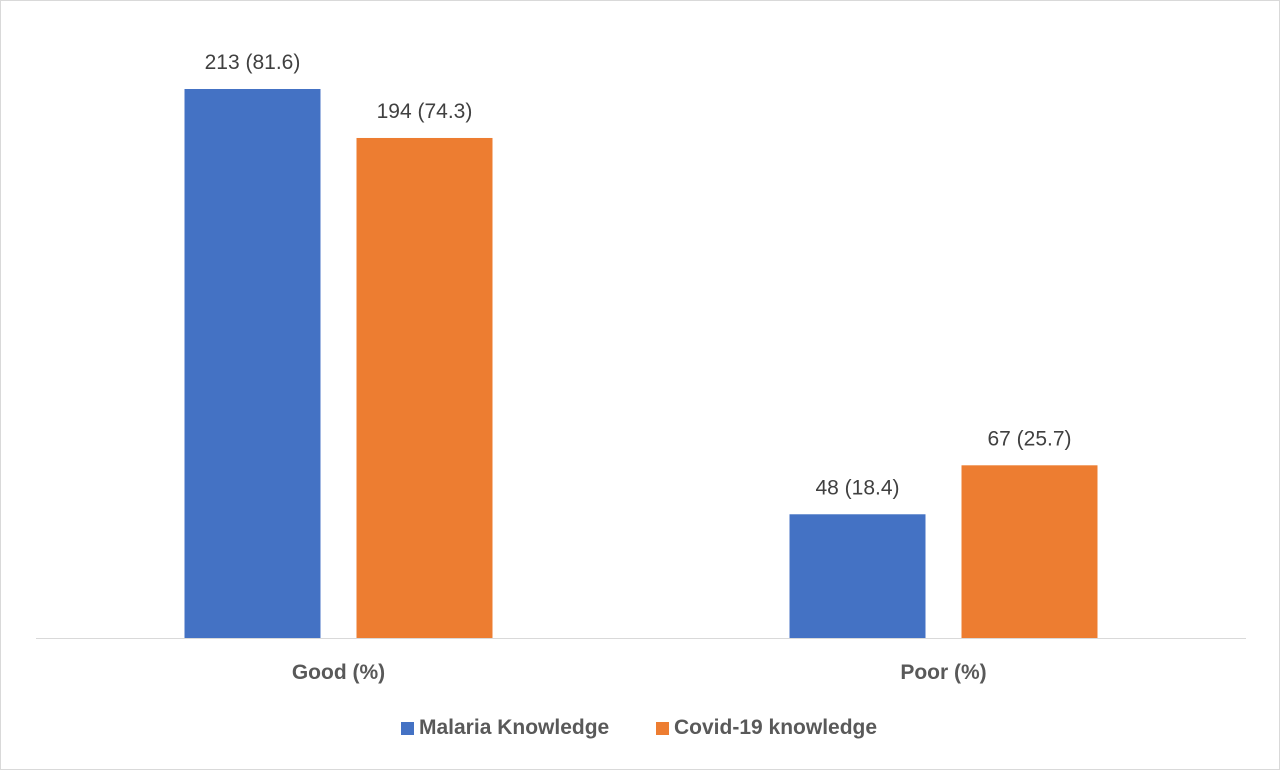 Image resolution: width=1280 pixels, height=770 pixels. What do you see at coordinates (775, 727) in the screenshot?
I see `legend-label: Covid-19 knowledge` at bounding box center [775, 727].